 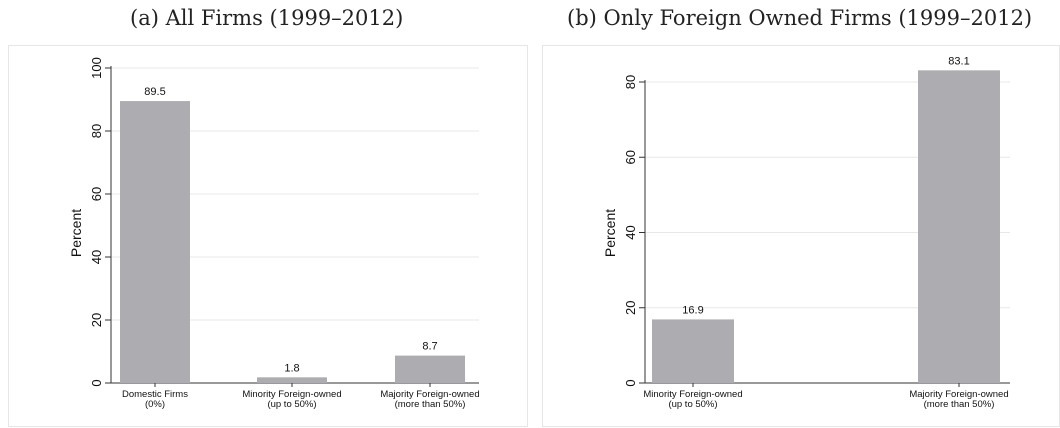 I want to click on chart-a-ylabel: Percent, so click(x=76, y=233).